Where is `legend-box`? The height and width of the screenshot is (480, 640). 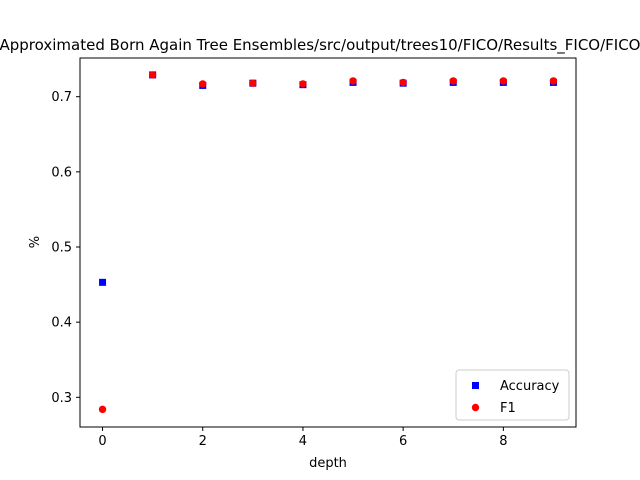
legend-box is located at coordinates (512, 395).